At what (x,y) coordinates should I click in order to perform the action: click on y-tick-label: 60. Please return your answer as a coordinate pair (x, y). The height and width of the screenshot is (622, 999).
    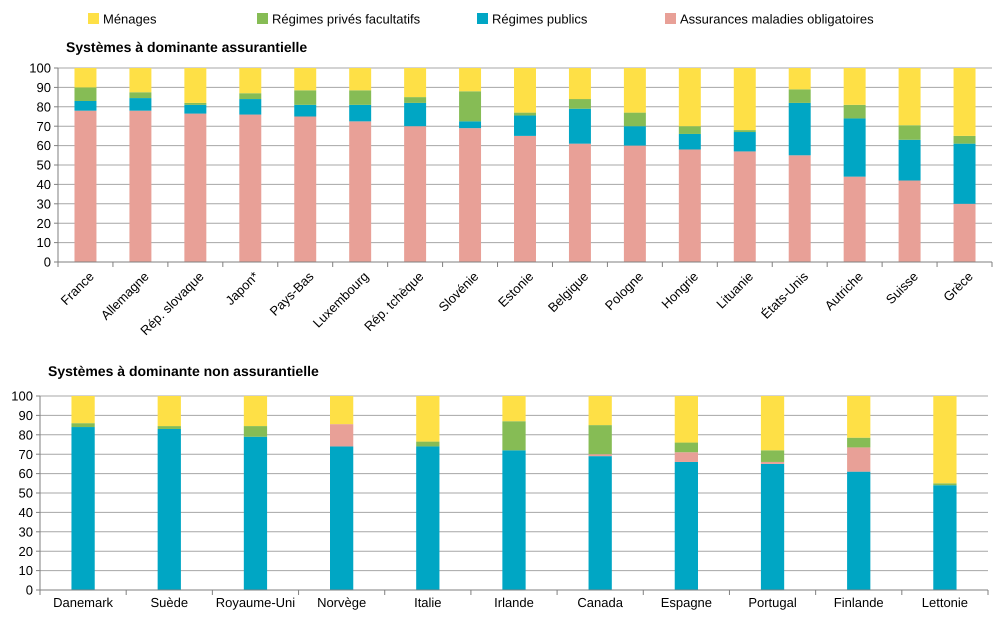
    Looking at the image, I should click on (43, 146).